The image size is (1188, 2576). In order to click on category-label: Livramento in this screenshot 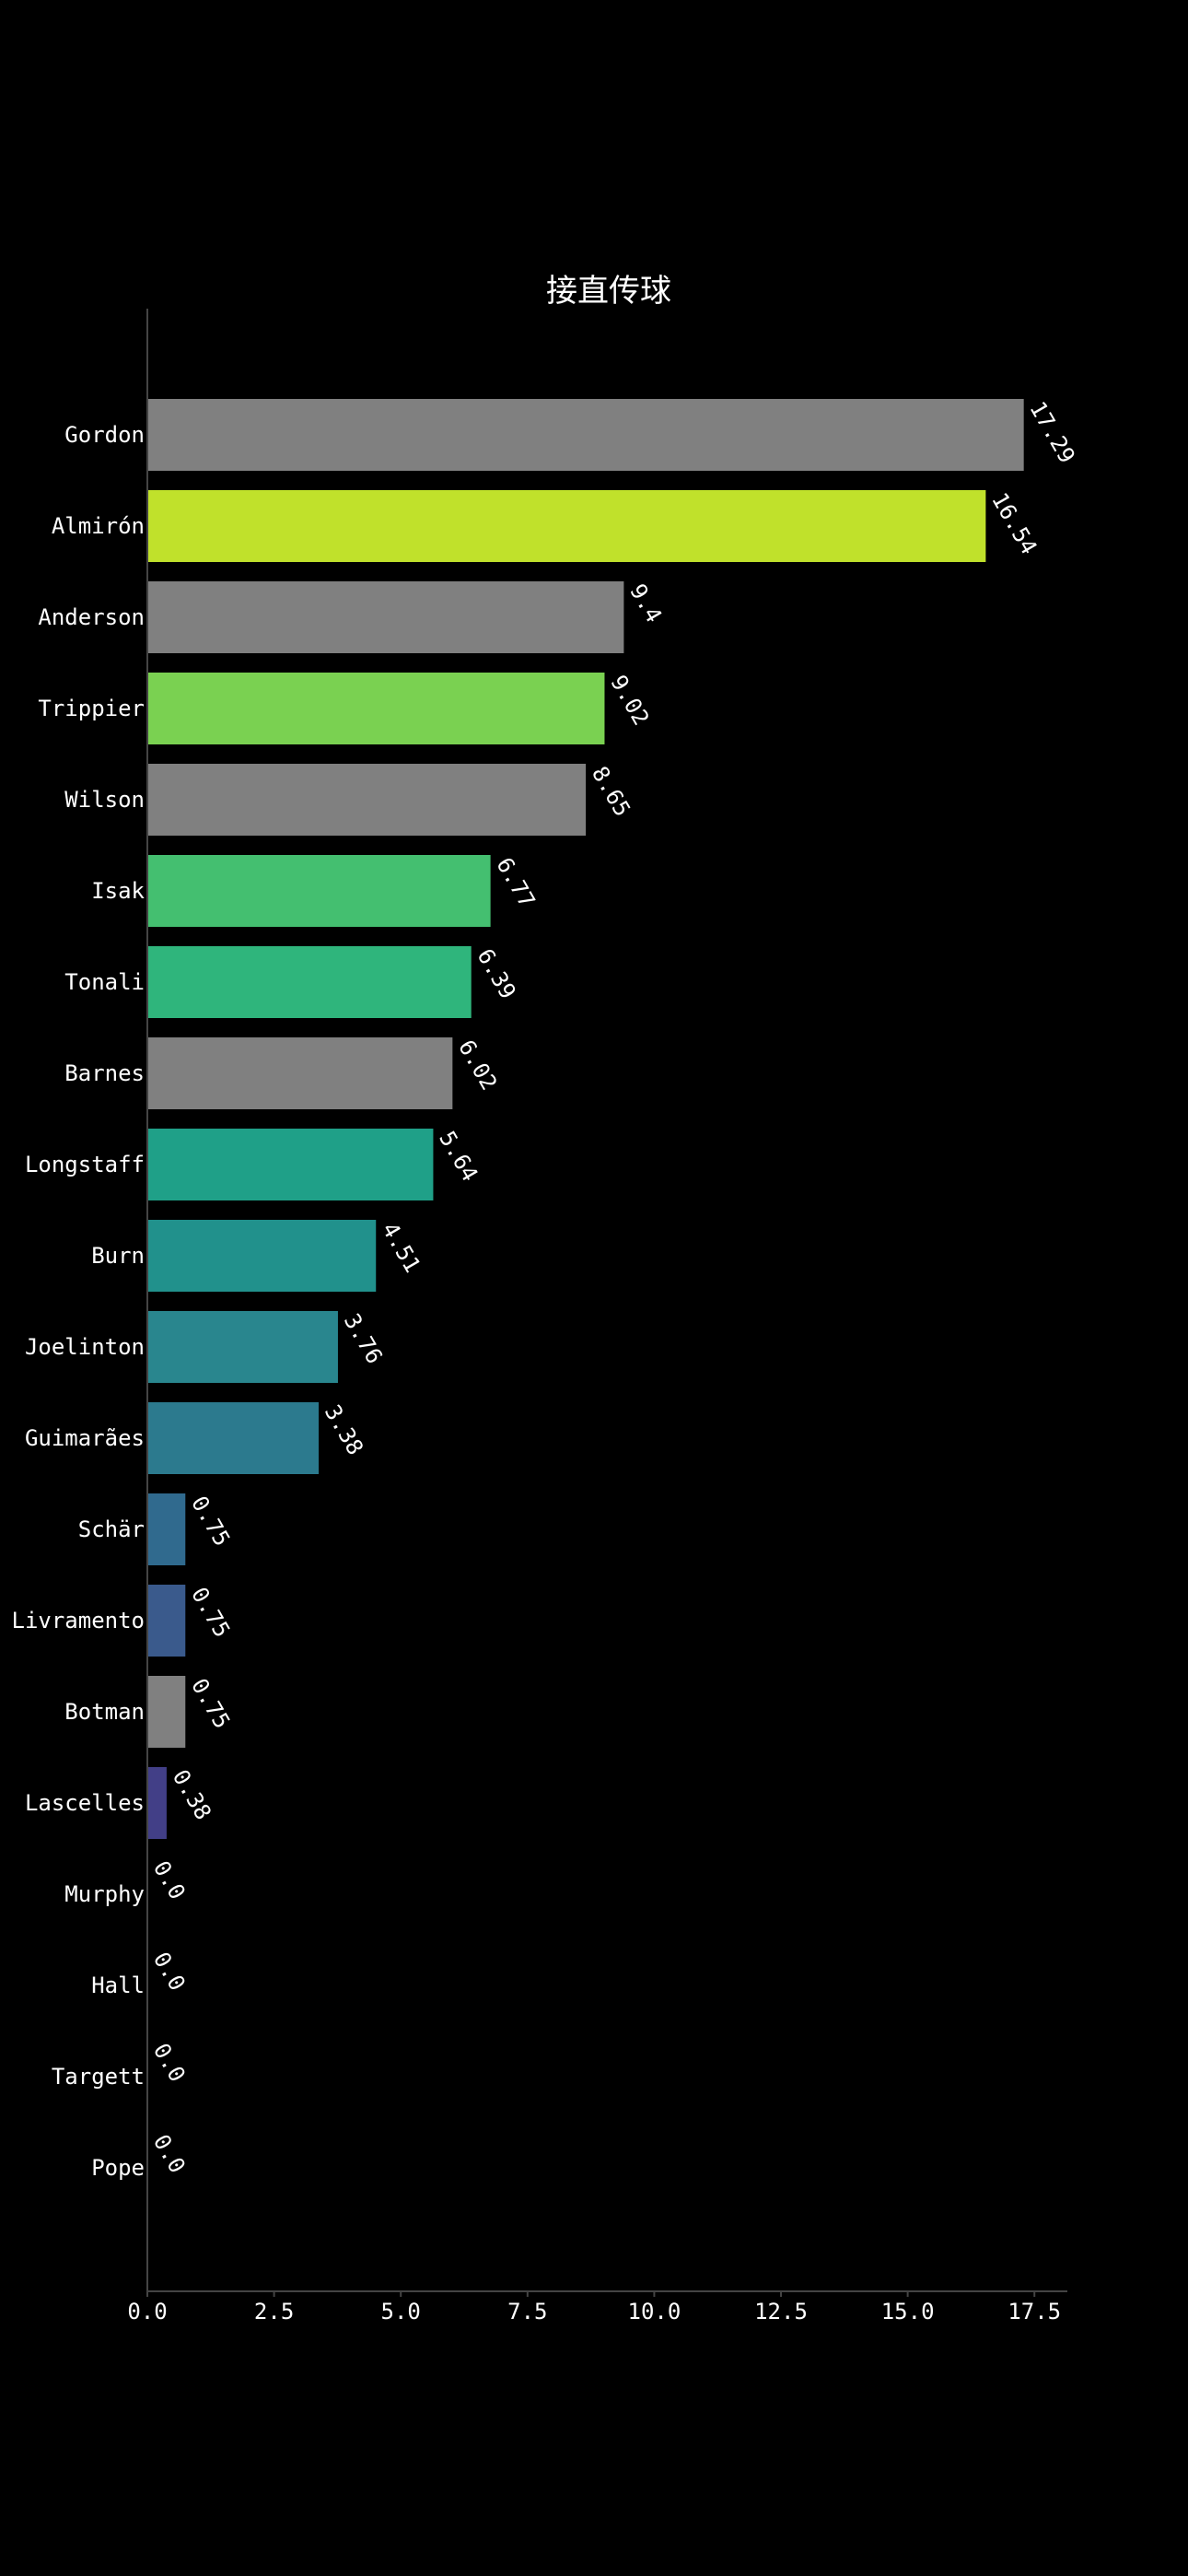, I will do `click(79, 1620)`.